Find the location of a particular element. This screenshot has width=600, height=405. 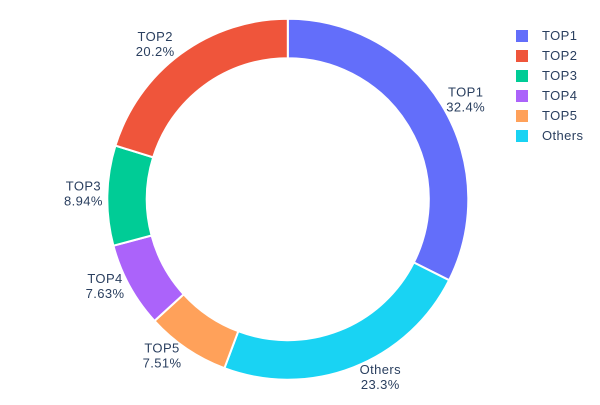

svg-text: 7.51% is located at coordinates (162, 363).